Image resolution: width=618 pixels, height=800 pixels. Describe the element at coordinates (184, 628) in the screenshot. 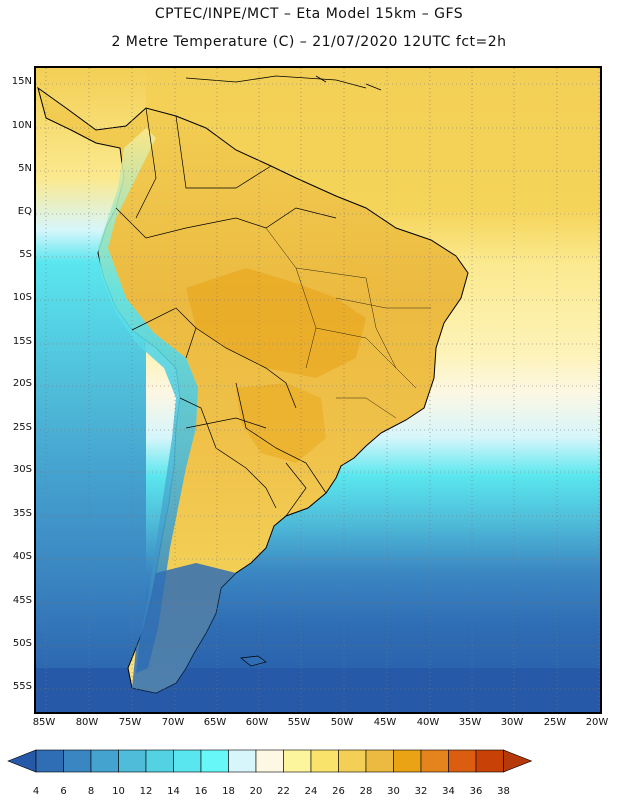

I see `patagonia-cold` at that location.